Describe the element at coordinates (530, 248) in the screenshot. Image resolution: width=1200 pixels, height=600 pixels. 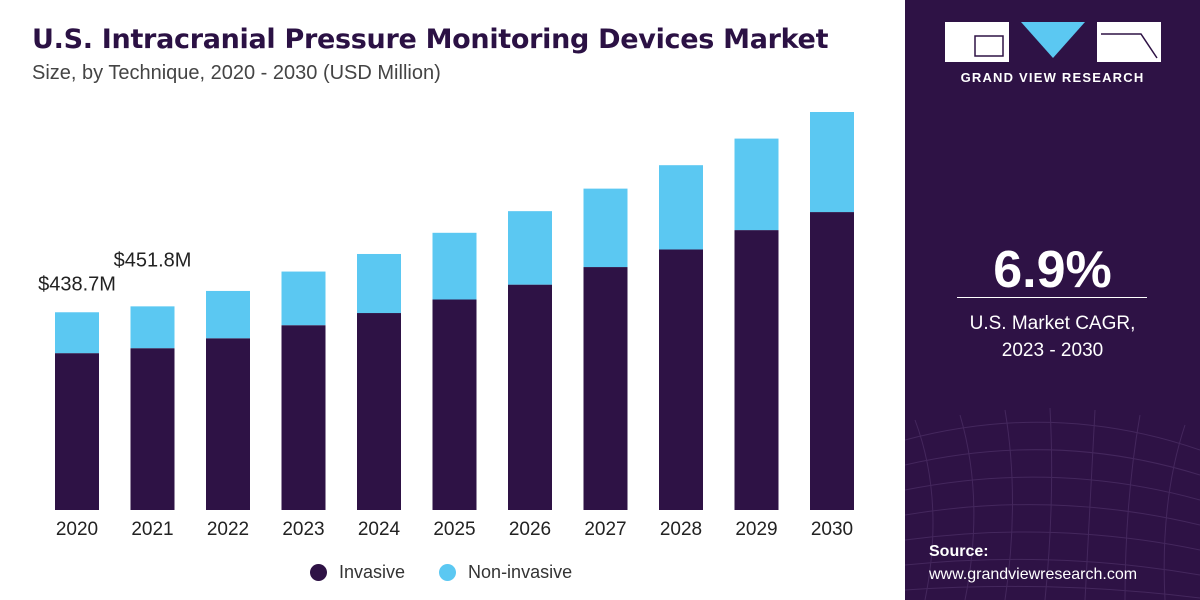
I see `bar-2026-non-invasive` at that location.